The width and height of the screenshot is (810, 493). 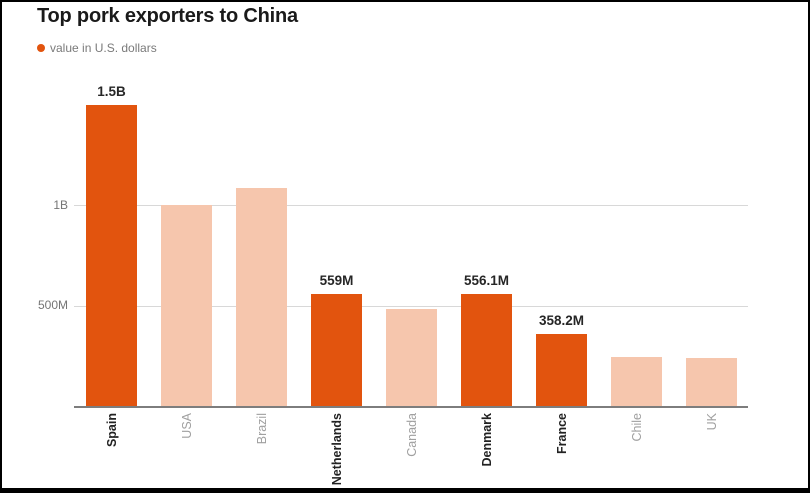 What do you see at coordinates (411, 357) in the screenshot?
I see `bar-canada` at bounding box center [411, 357].